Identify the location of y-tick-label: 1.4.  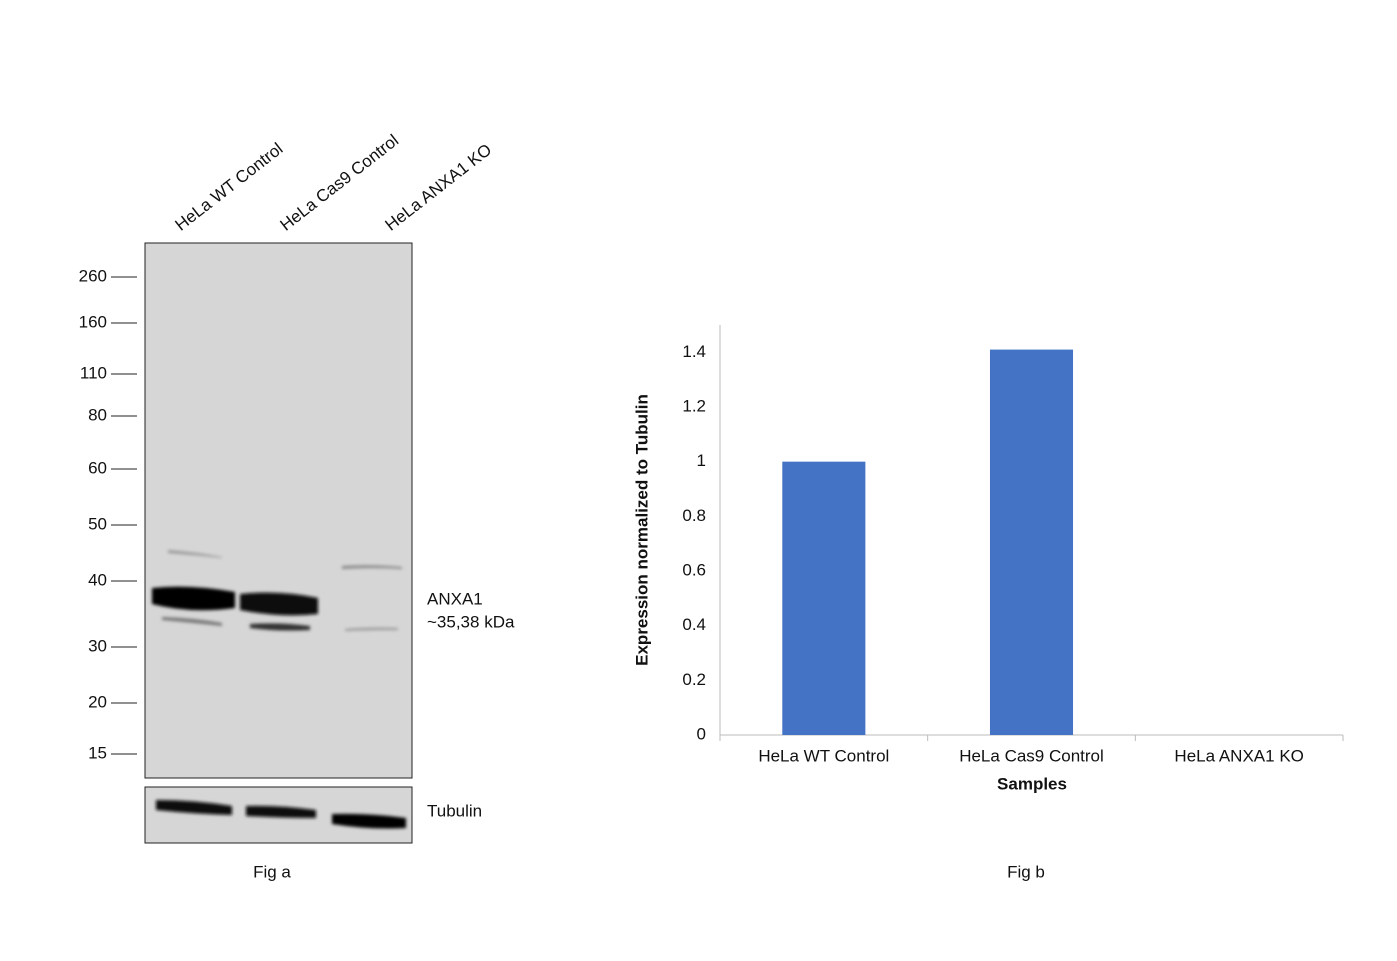
(694, 351).